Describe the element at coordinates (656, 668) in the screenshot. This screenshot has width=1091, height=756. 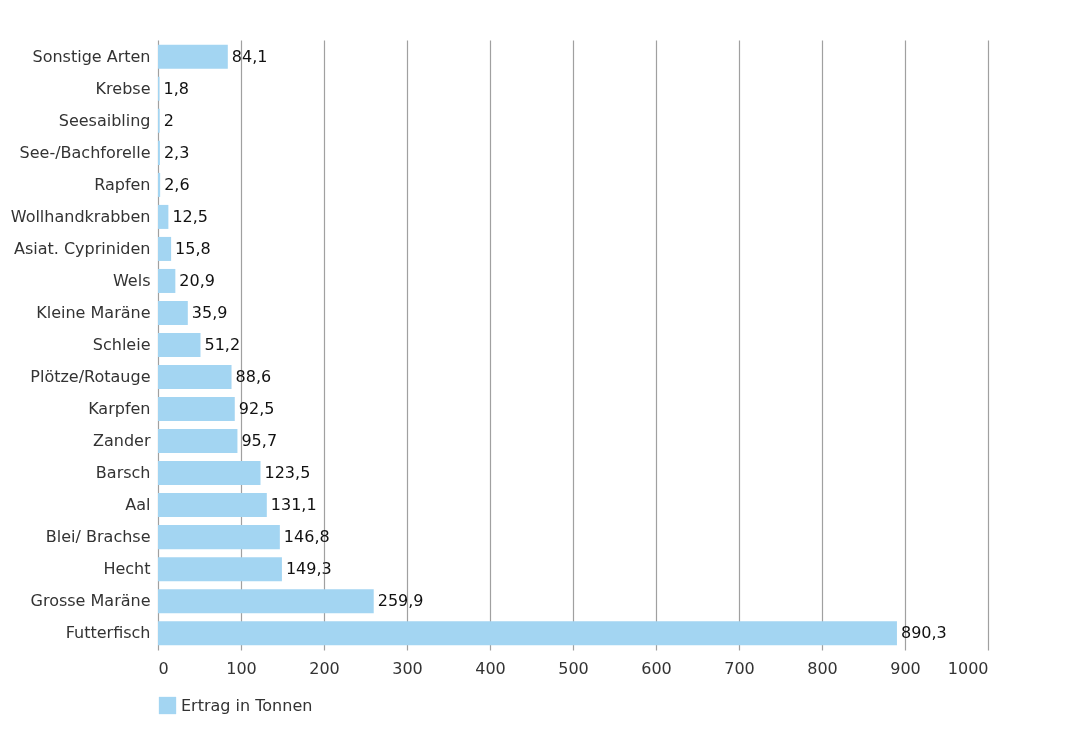
I see `x-tick-label: 600` at that location.